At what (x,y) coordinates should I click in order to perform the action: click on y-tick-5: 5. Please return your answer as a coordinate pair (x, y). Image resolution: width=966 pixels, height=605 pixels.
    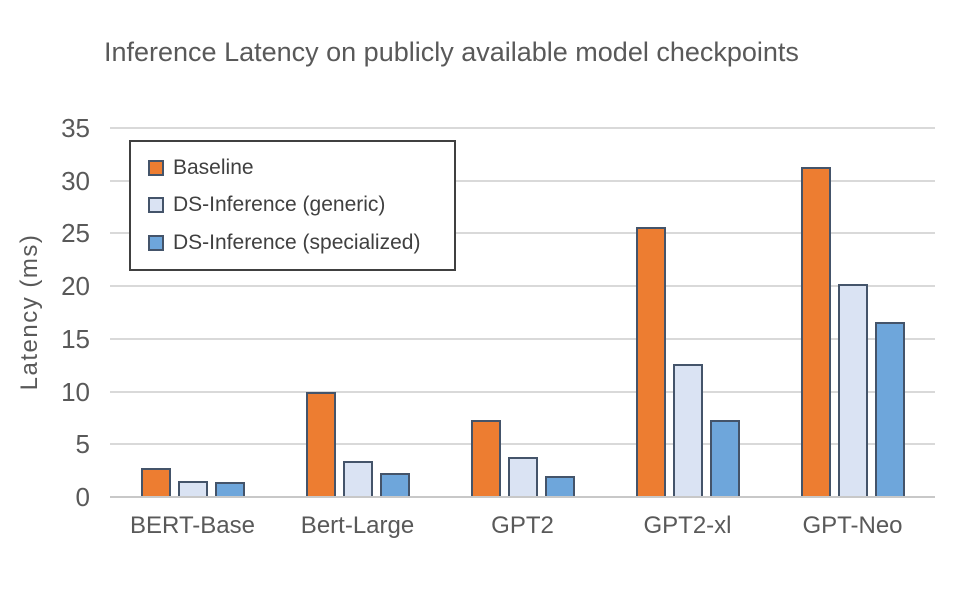
    Looking at the image, I should click on (82, 444).